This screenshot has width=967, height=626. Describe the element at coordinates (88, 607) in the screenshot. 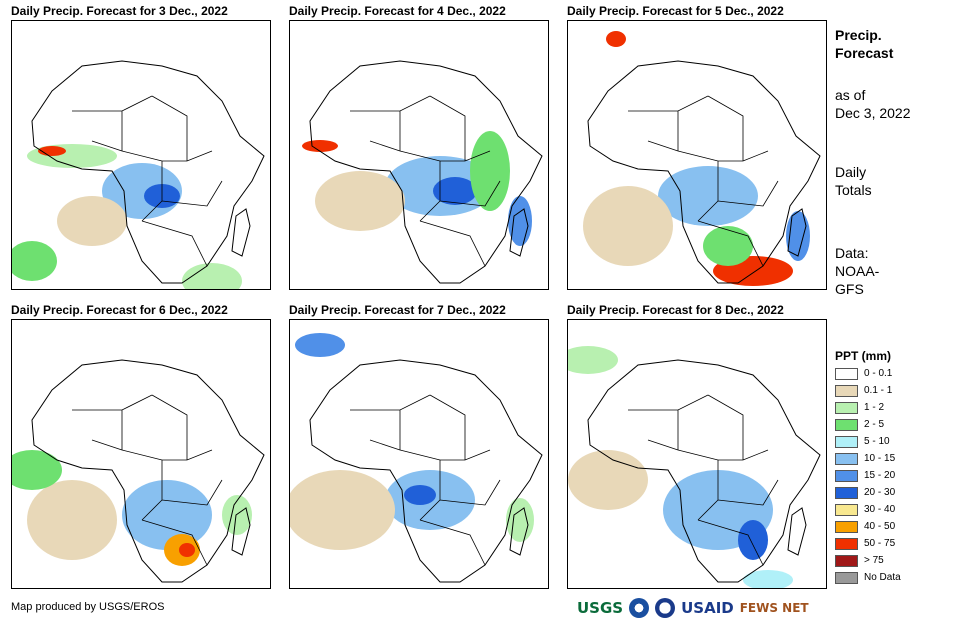

I see `map-credit: Map produced by USGS/EROS` at that location.